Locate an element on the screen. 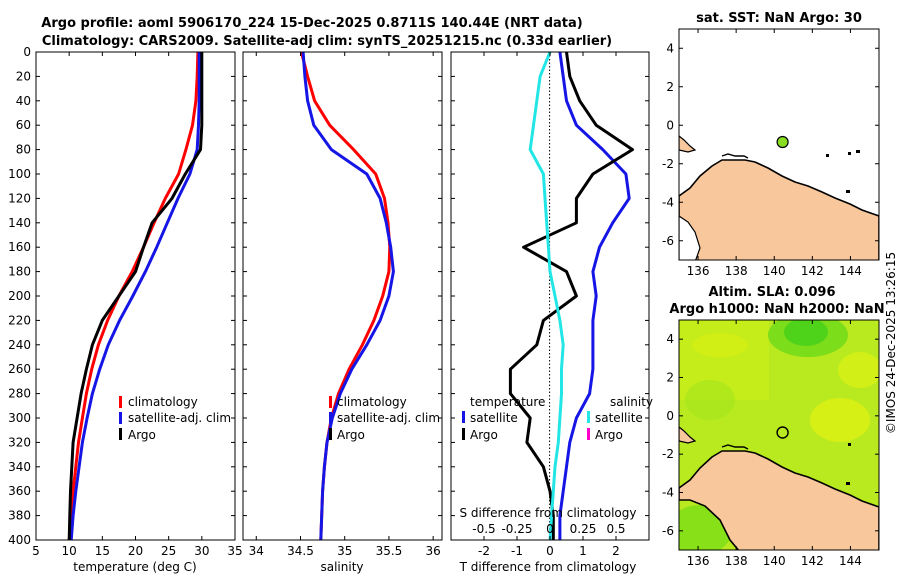 This screenshot has height=580, width=900. y-tick-label: 60 is located at coordinates (23, 125).